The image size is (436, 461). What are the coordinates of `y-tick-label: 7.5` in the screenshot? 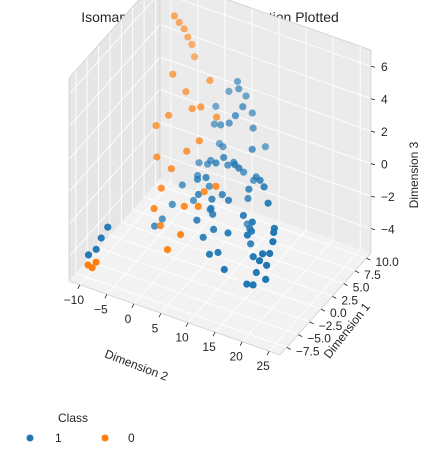 It's located at (372, 275).